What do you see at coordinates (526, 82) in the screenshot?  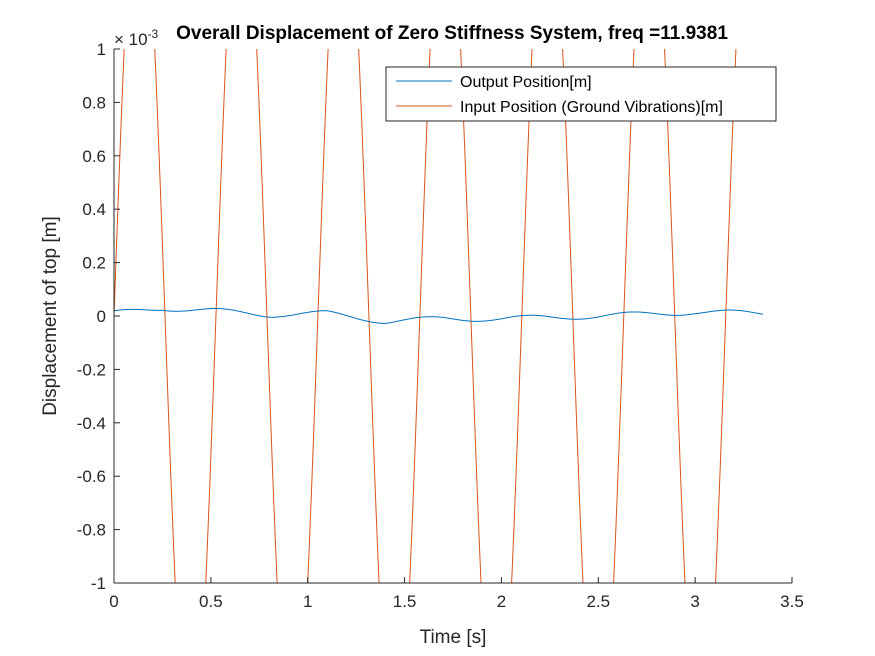 I see `legend-entry-output: Output Position[m]` at bounding box center [526, 82].